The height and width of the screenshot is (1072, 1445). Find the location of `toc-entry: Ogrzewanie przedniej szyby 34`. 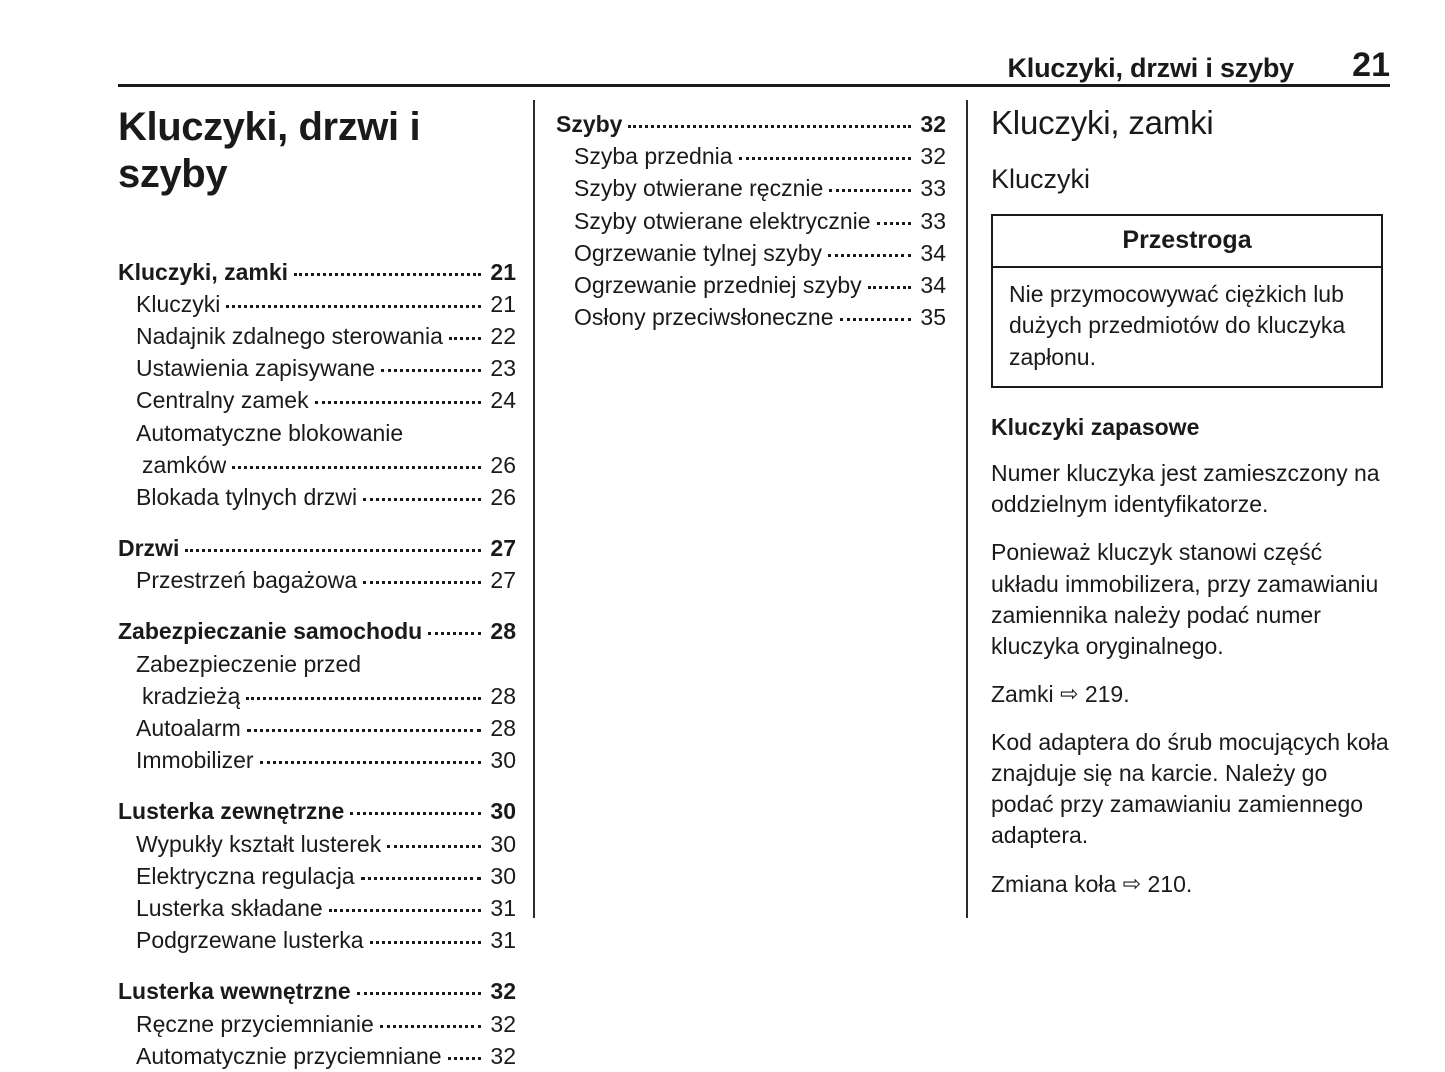

toc-entry: Ogrzewanie przedniej szyby 34 is located at coordinates (751, 285).